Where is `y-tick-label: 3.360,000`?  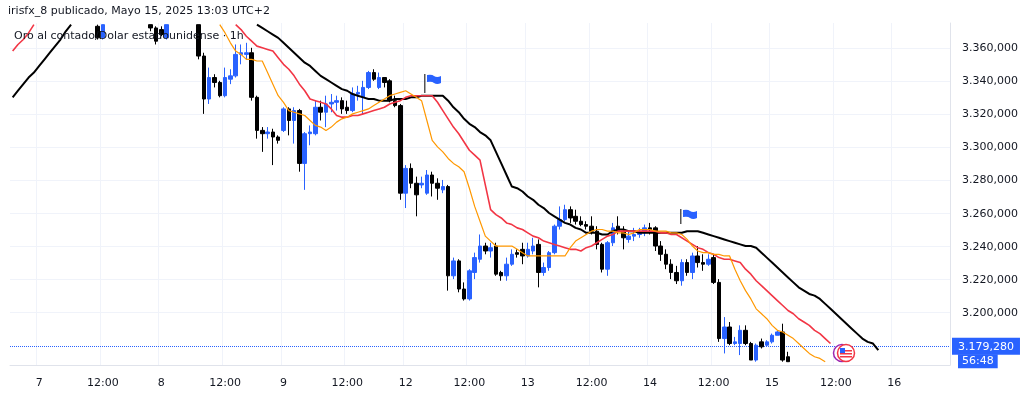
y-tick-label: 3.360,000 is located at coordinates (990, 48).